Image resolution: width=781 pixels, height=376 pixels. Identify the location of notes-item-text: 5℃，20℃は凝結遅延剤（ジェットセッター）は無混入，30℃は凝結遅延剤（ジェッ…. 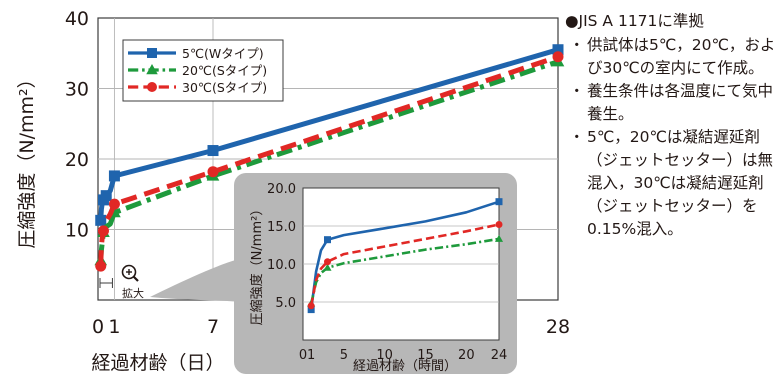
(680, 183).